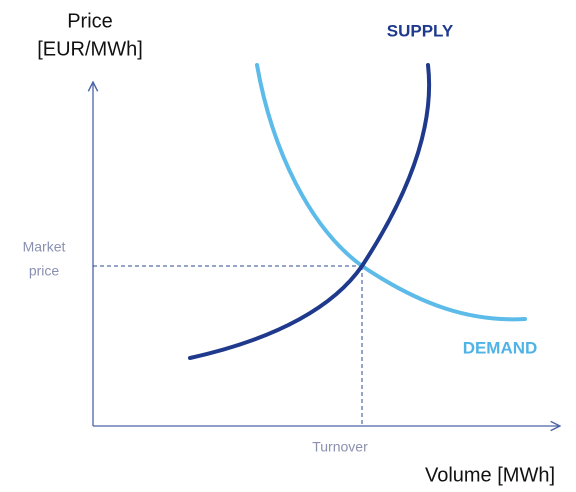 This screenshot has width=576, height=492. Describe the element at coordinates (490, 475) in the screenshot. I see `x-axis-label: Volume [MWh]` at that location.